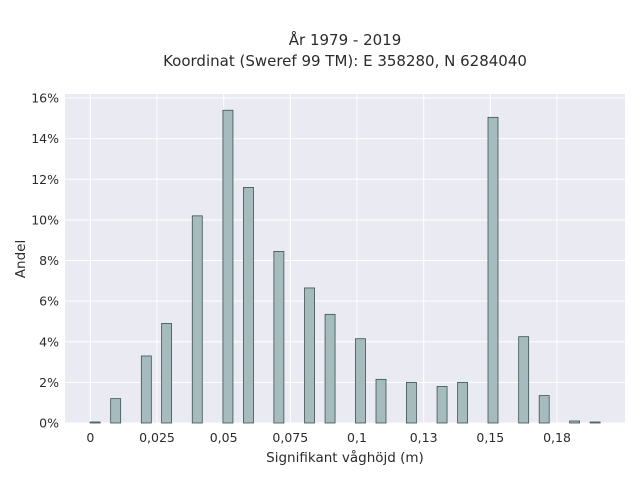 This screenshot has height=484, width=640. What do you see at coordinates (21, 259) in the screenshot?
I see `y-axis-label: Andel` at bounding box center [21, 259].